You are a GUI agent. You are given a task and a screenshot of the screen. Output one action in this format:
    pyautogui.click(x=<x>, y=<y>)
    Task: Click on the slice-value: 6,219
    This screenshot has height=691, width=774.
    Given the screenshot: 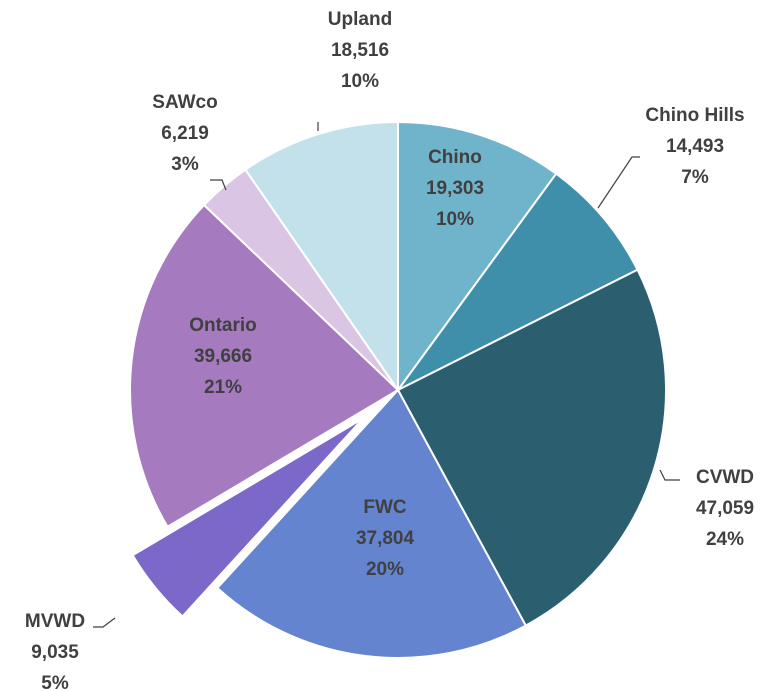 What is the action you would take?
    pyautogui.click(x=185, y=133)
    